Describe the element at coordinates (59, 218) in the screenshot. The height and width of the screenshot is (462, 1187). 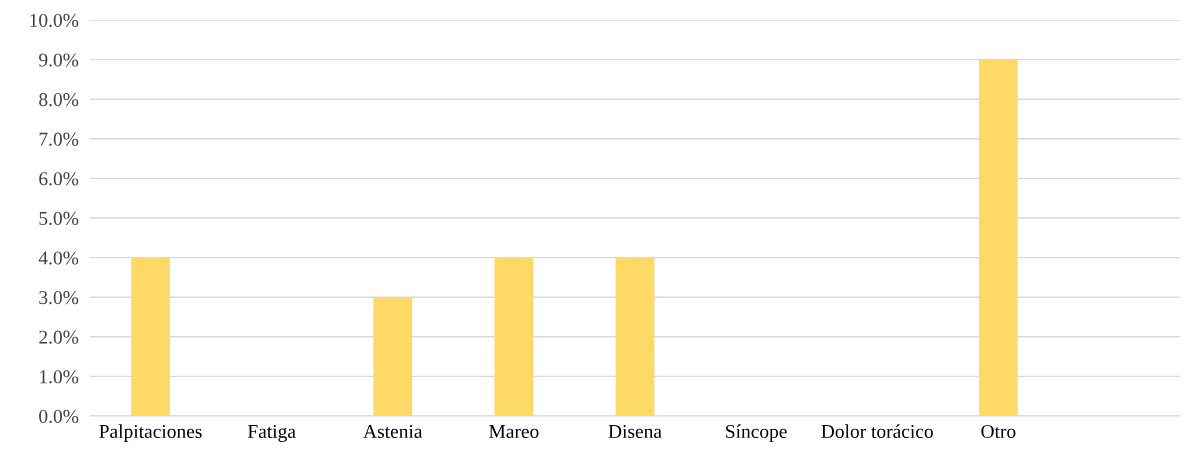
I see `y-tick-label: 5.0%` at that location.